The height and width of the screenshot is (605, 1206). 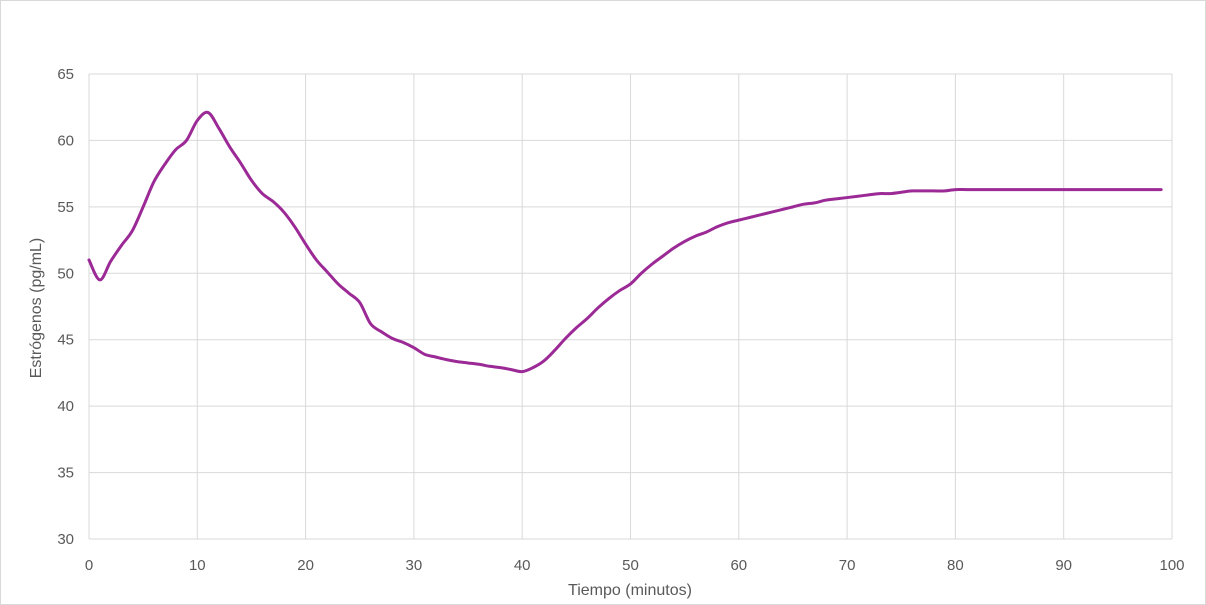 I want to click on y-tick-label: 35, so click(x=65, y=473).